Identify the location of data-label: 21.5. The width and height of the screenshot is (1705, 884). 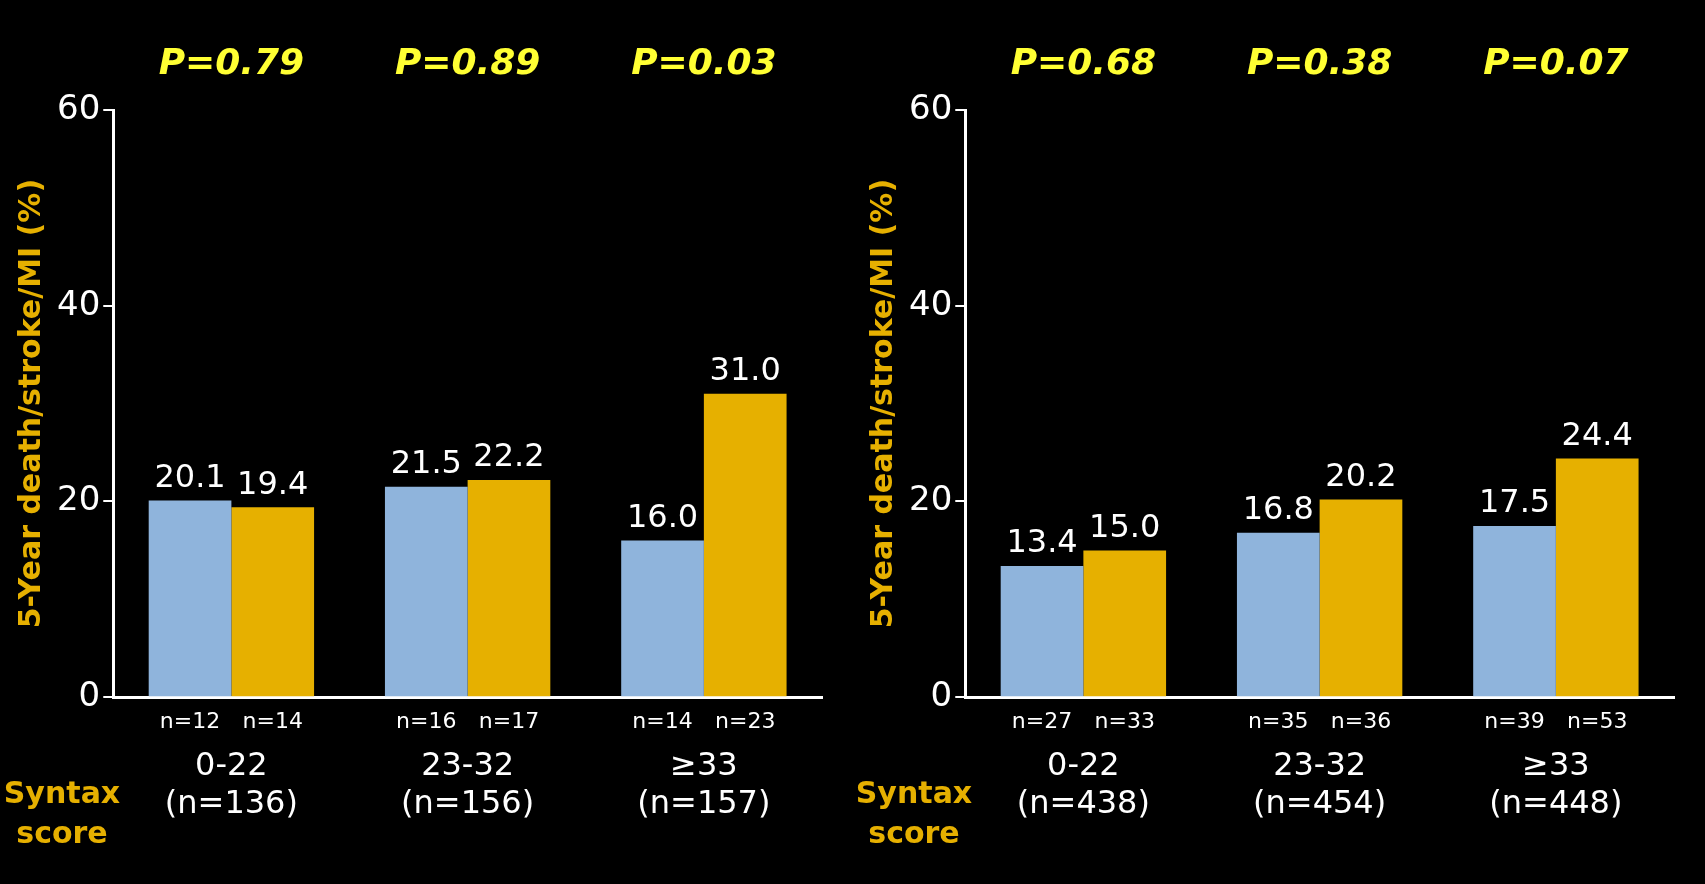
(426, 462).